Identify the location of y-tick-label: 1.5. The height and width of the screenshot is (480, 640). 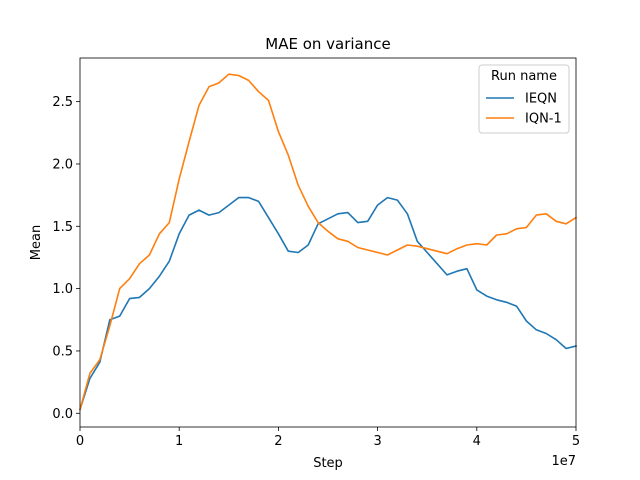
(62, 227).